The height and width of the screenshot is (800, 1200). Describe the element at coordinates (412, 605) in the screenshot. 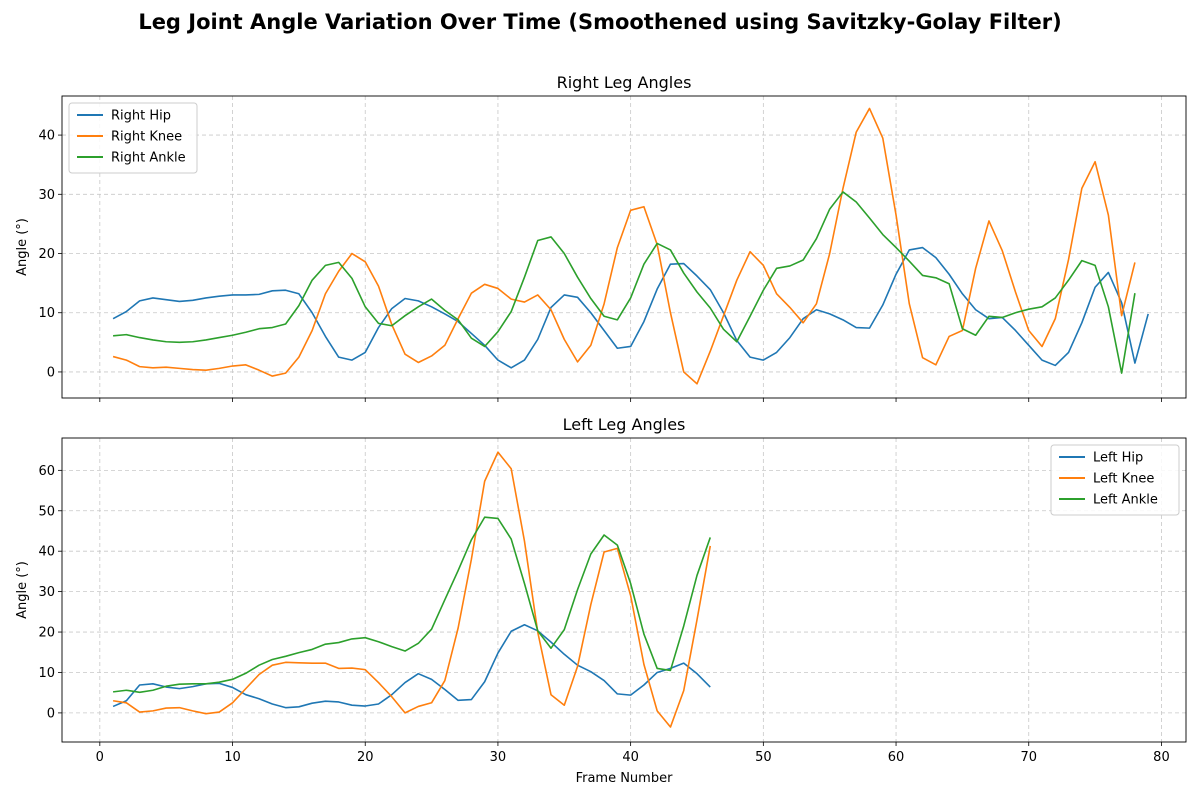

I see `series-line-left-ankle` at that location.